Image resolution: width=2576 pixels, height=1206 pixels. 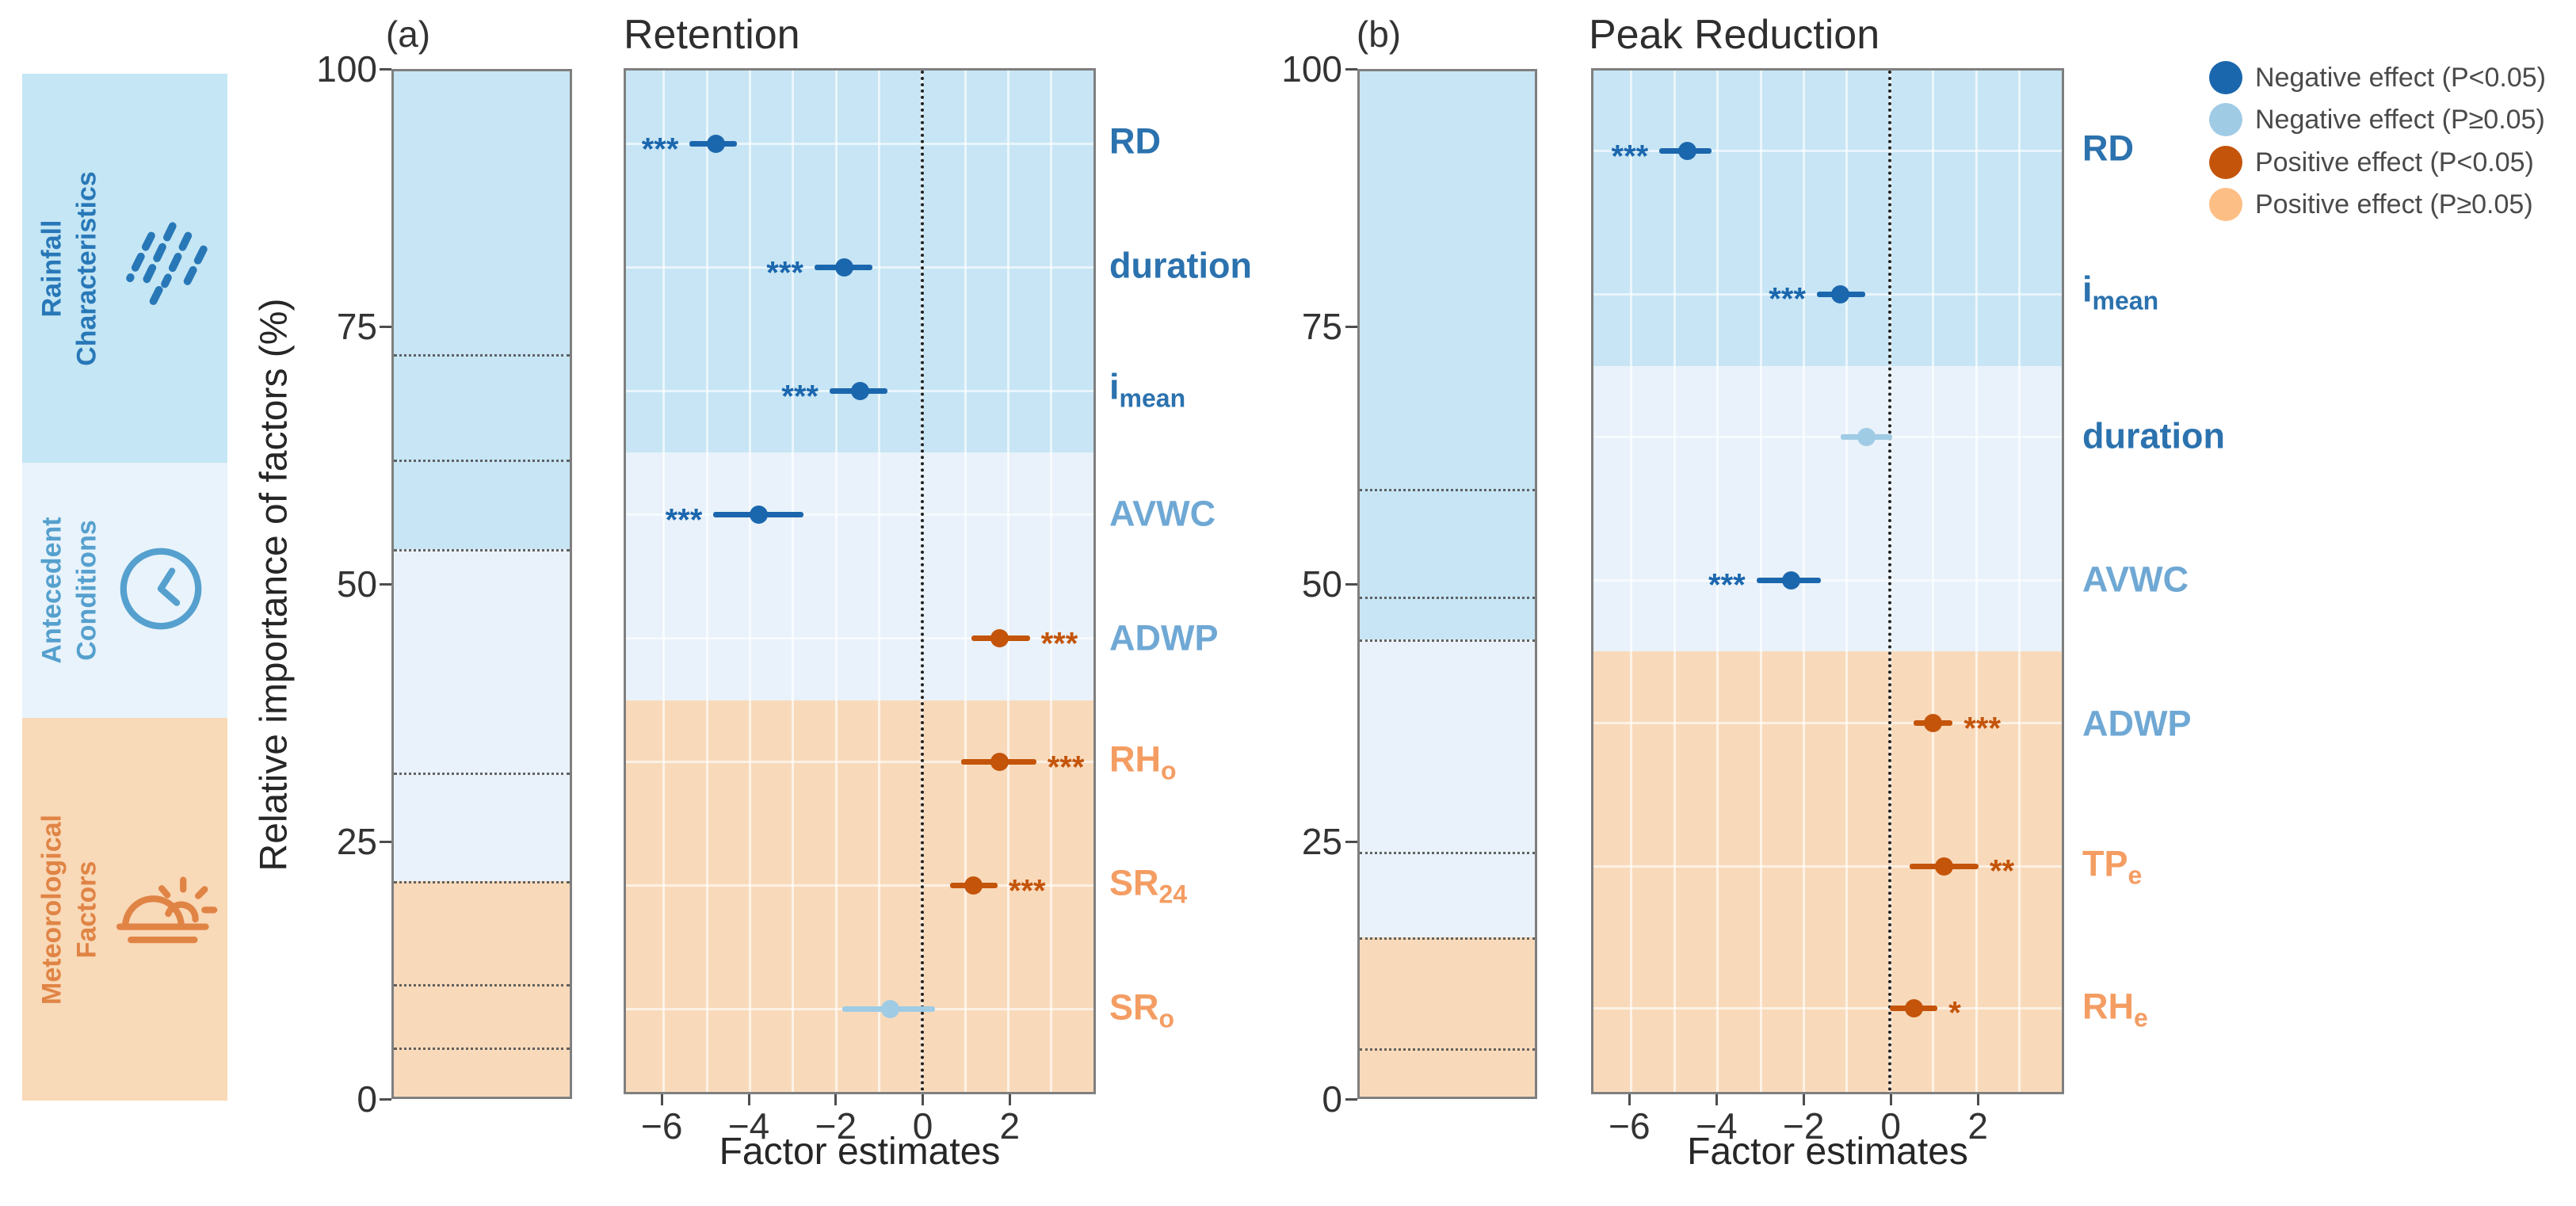 I want to click on row-label-subscript: mean, so click(x=1152, y=398).